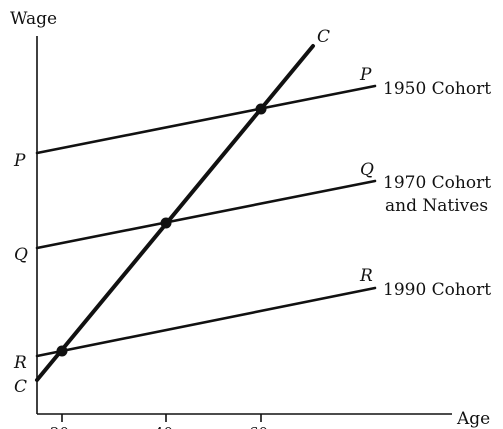 This screenshot has height=429, width=503. Describe the element at coordinates (59, 426) in the screenshot. I see `x-tick-label-20: 20` at that location.